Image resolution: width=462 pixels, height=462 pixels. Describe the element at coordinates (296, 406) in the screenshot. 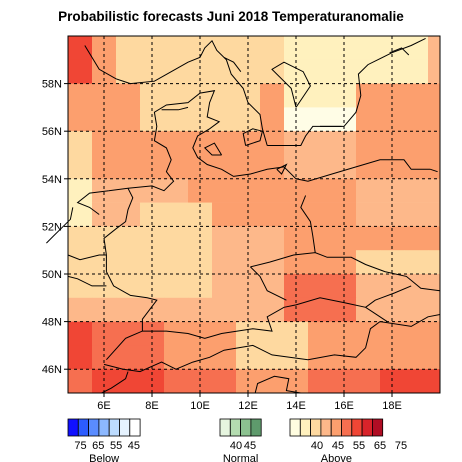

I see `lon-tick-label: 14E` at that location.